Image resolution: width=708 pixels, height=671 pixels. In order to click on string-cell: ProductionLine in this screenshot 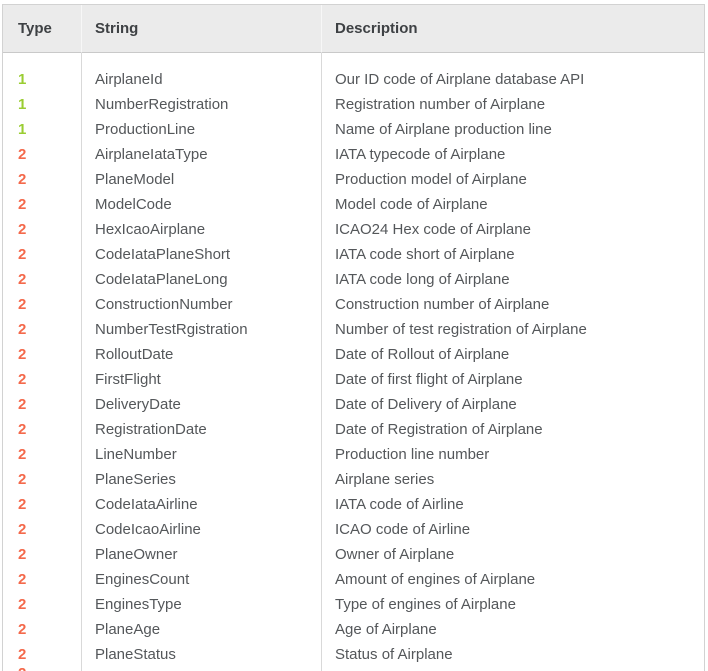, I will do `click(201, 129)`.